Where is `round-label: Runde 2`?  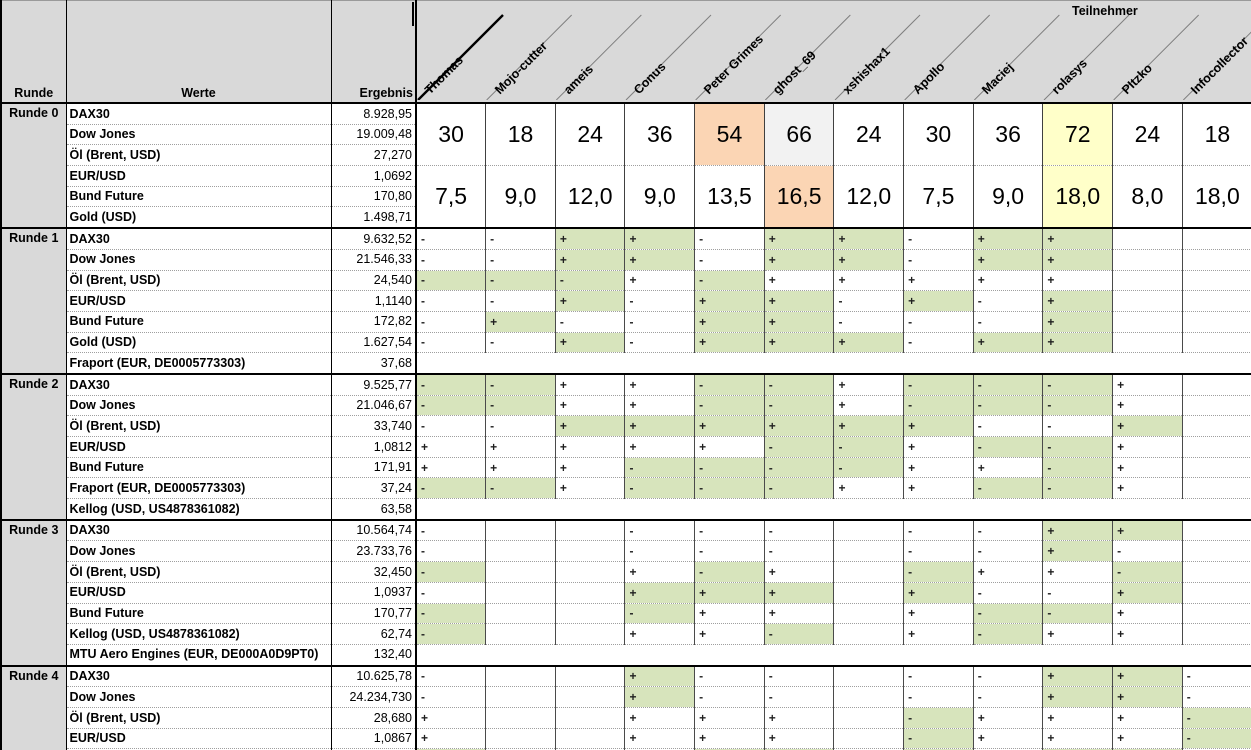
round-label: Runde 2 is located at coordinates (34, 446).